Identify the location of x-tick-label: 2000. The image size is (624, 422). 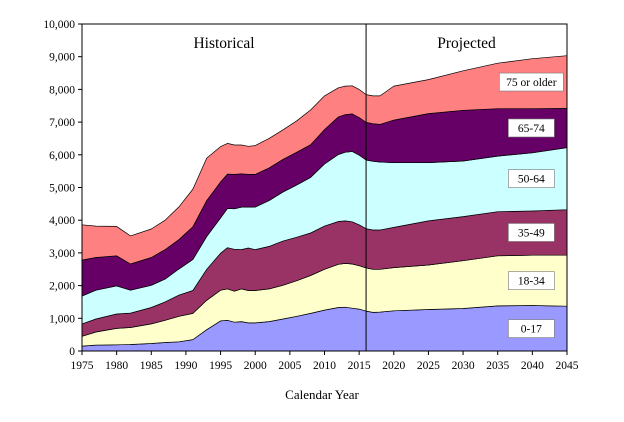
(255, 366).